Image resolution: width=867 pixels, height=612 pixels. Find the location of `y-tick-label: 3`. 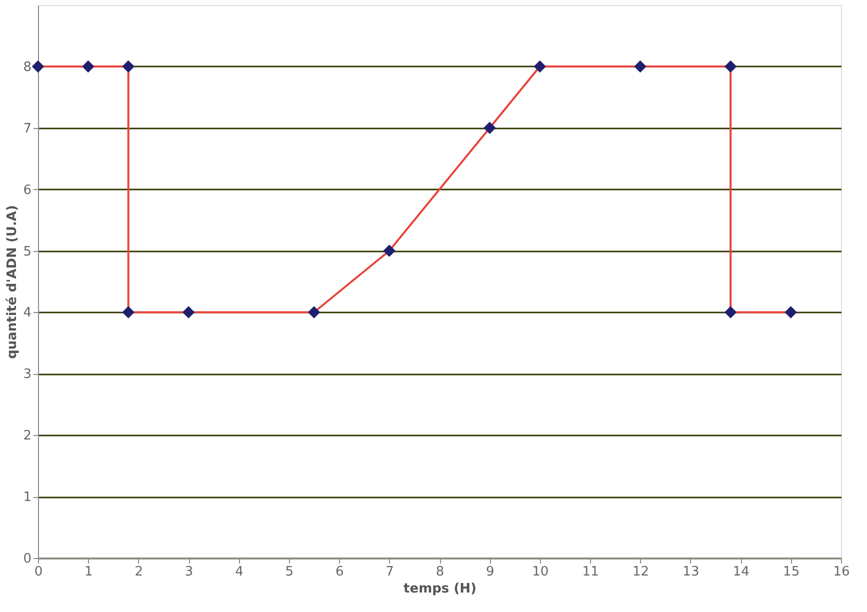

y-tick-label: 3 is located at coordinates (27, 374).